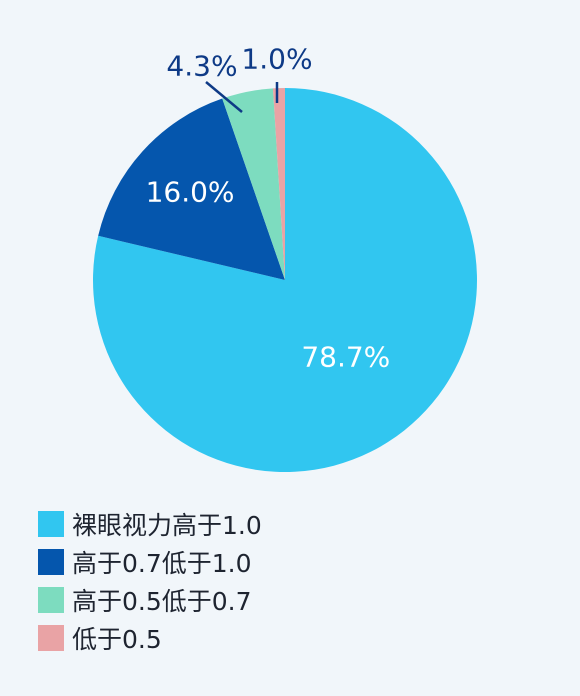 This screenshot has width=580, height=696. What do you see at coordinates (162, 563) in the screenshot?
I see `legend-label: 高于0.7低于1.0` at bounding box center [162, 563].